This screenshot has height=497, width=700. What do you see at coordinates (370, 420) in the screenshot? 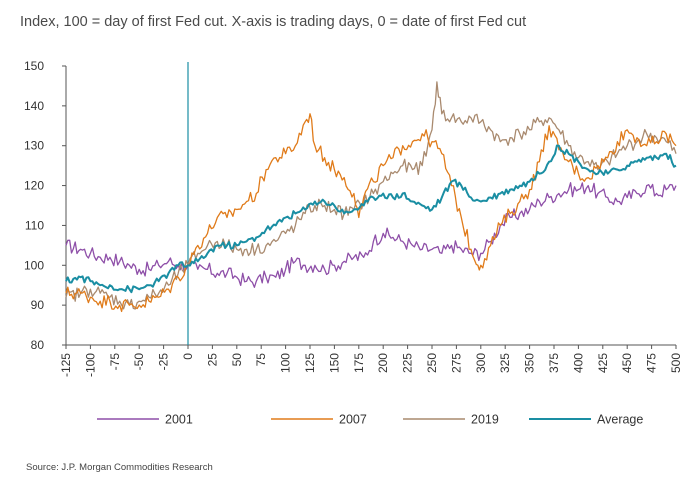
I see `legend: 2001 2007 2019 Average` at bounding box center [370, 420].